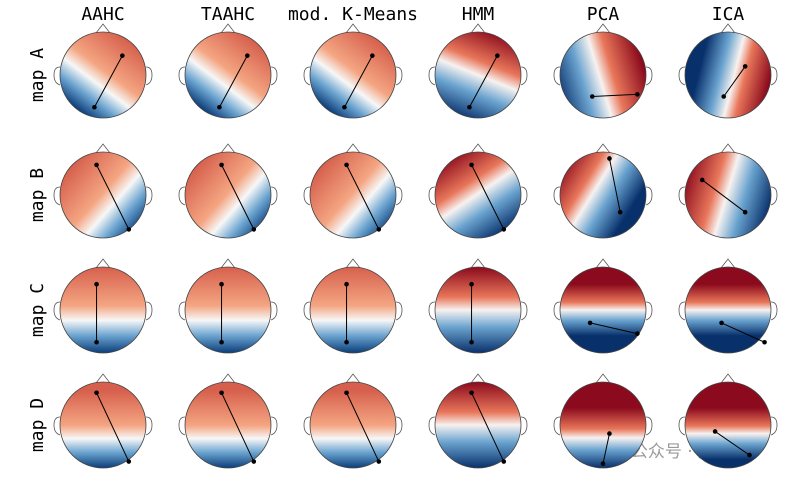  I want to click on row-label: map D, so click(37, 425).